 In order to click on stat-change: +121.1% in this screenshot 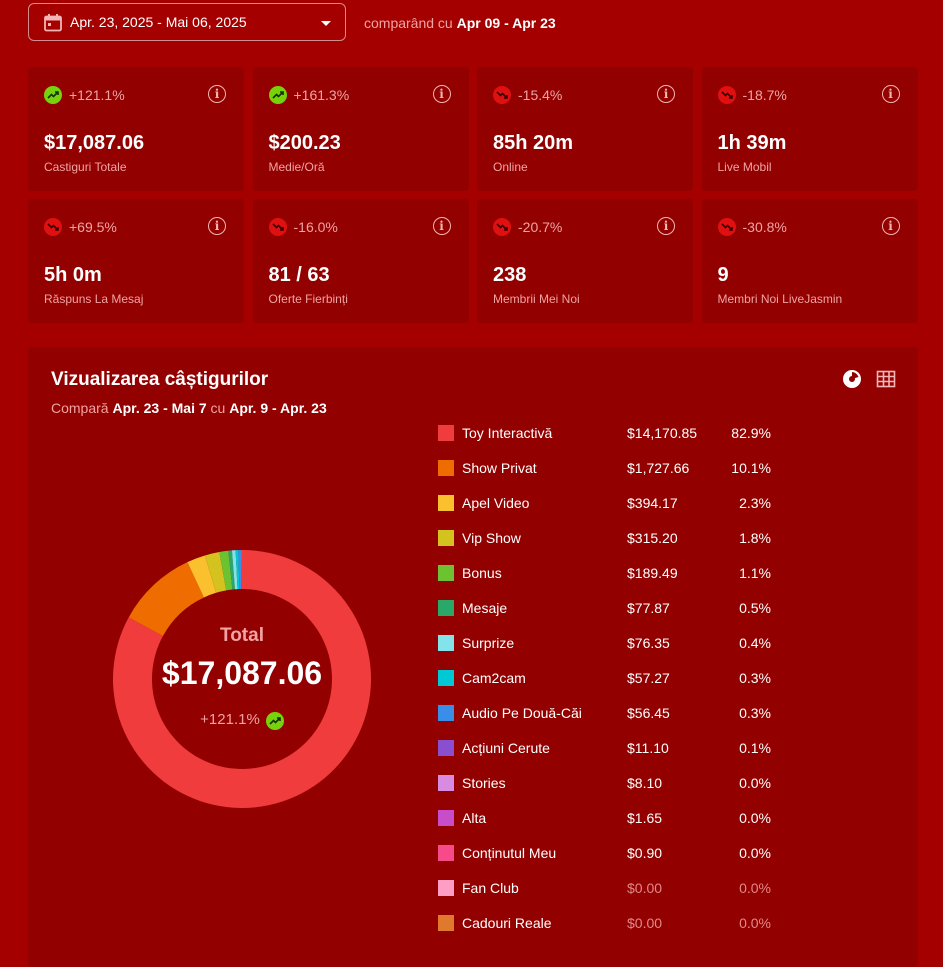, I will do `click(97, 95)`.